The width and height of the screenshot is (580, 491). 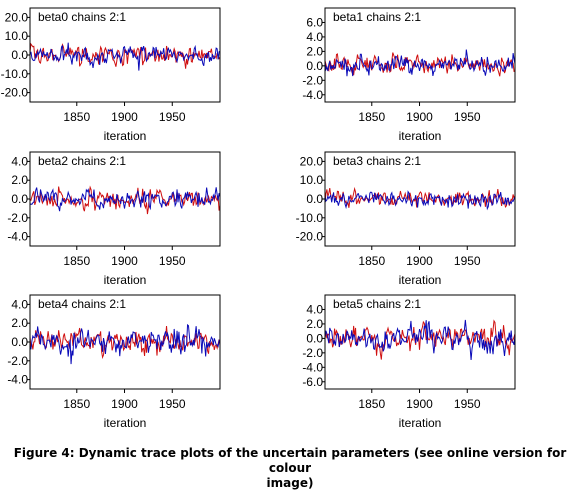 I want to click on panel-title: beta1 chains 2:1, so click(x=377, y=17).